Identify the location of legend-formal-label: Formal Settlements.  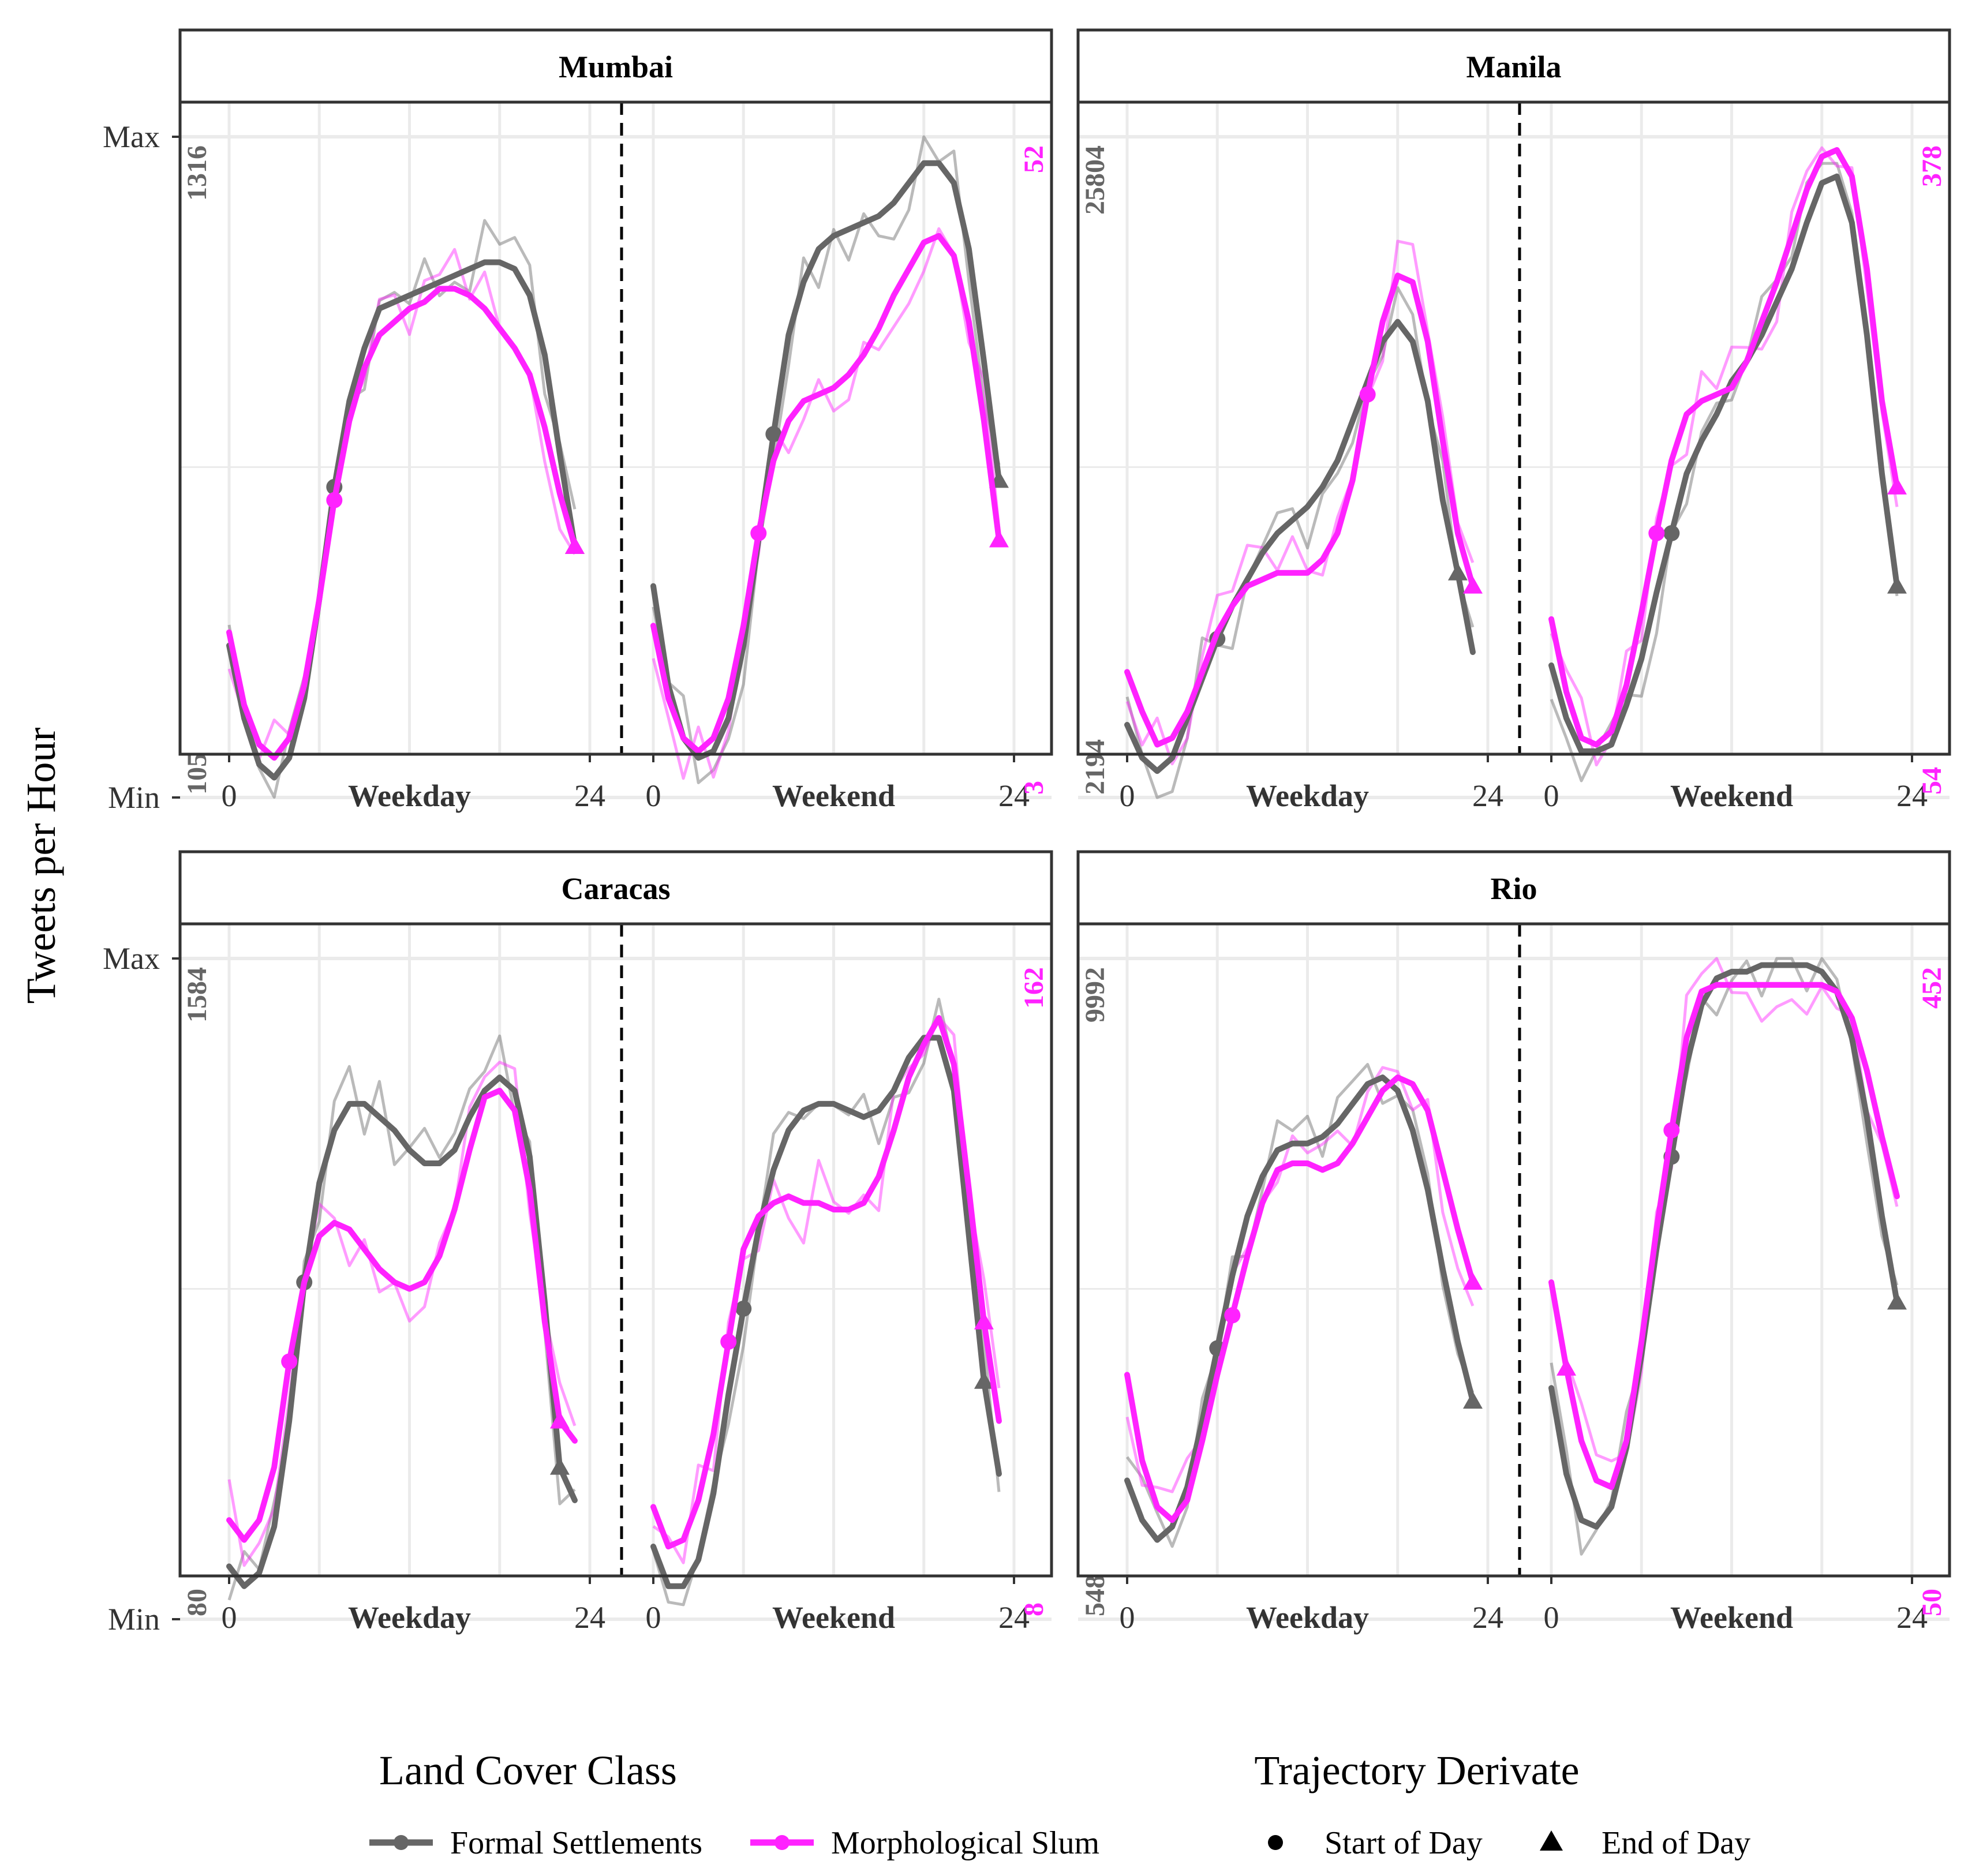
(576, 1843).